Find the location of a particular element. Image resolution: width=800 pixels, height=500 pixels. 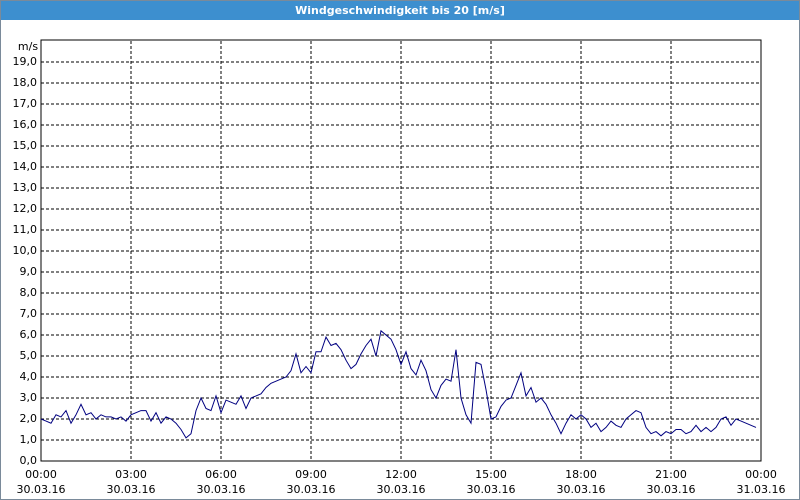

y-tick-label: 1,0 is located at coordinates (29, 439).